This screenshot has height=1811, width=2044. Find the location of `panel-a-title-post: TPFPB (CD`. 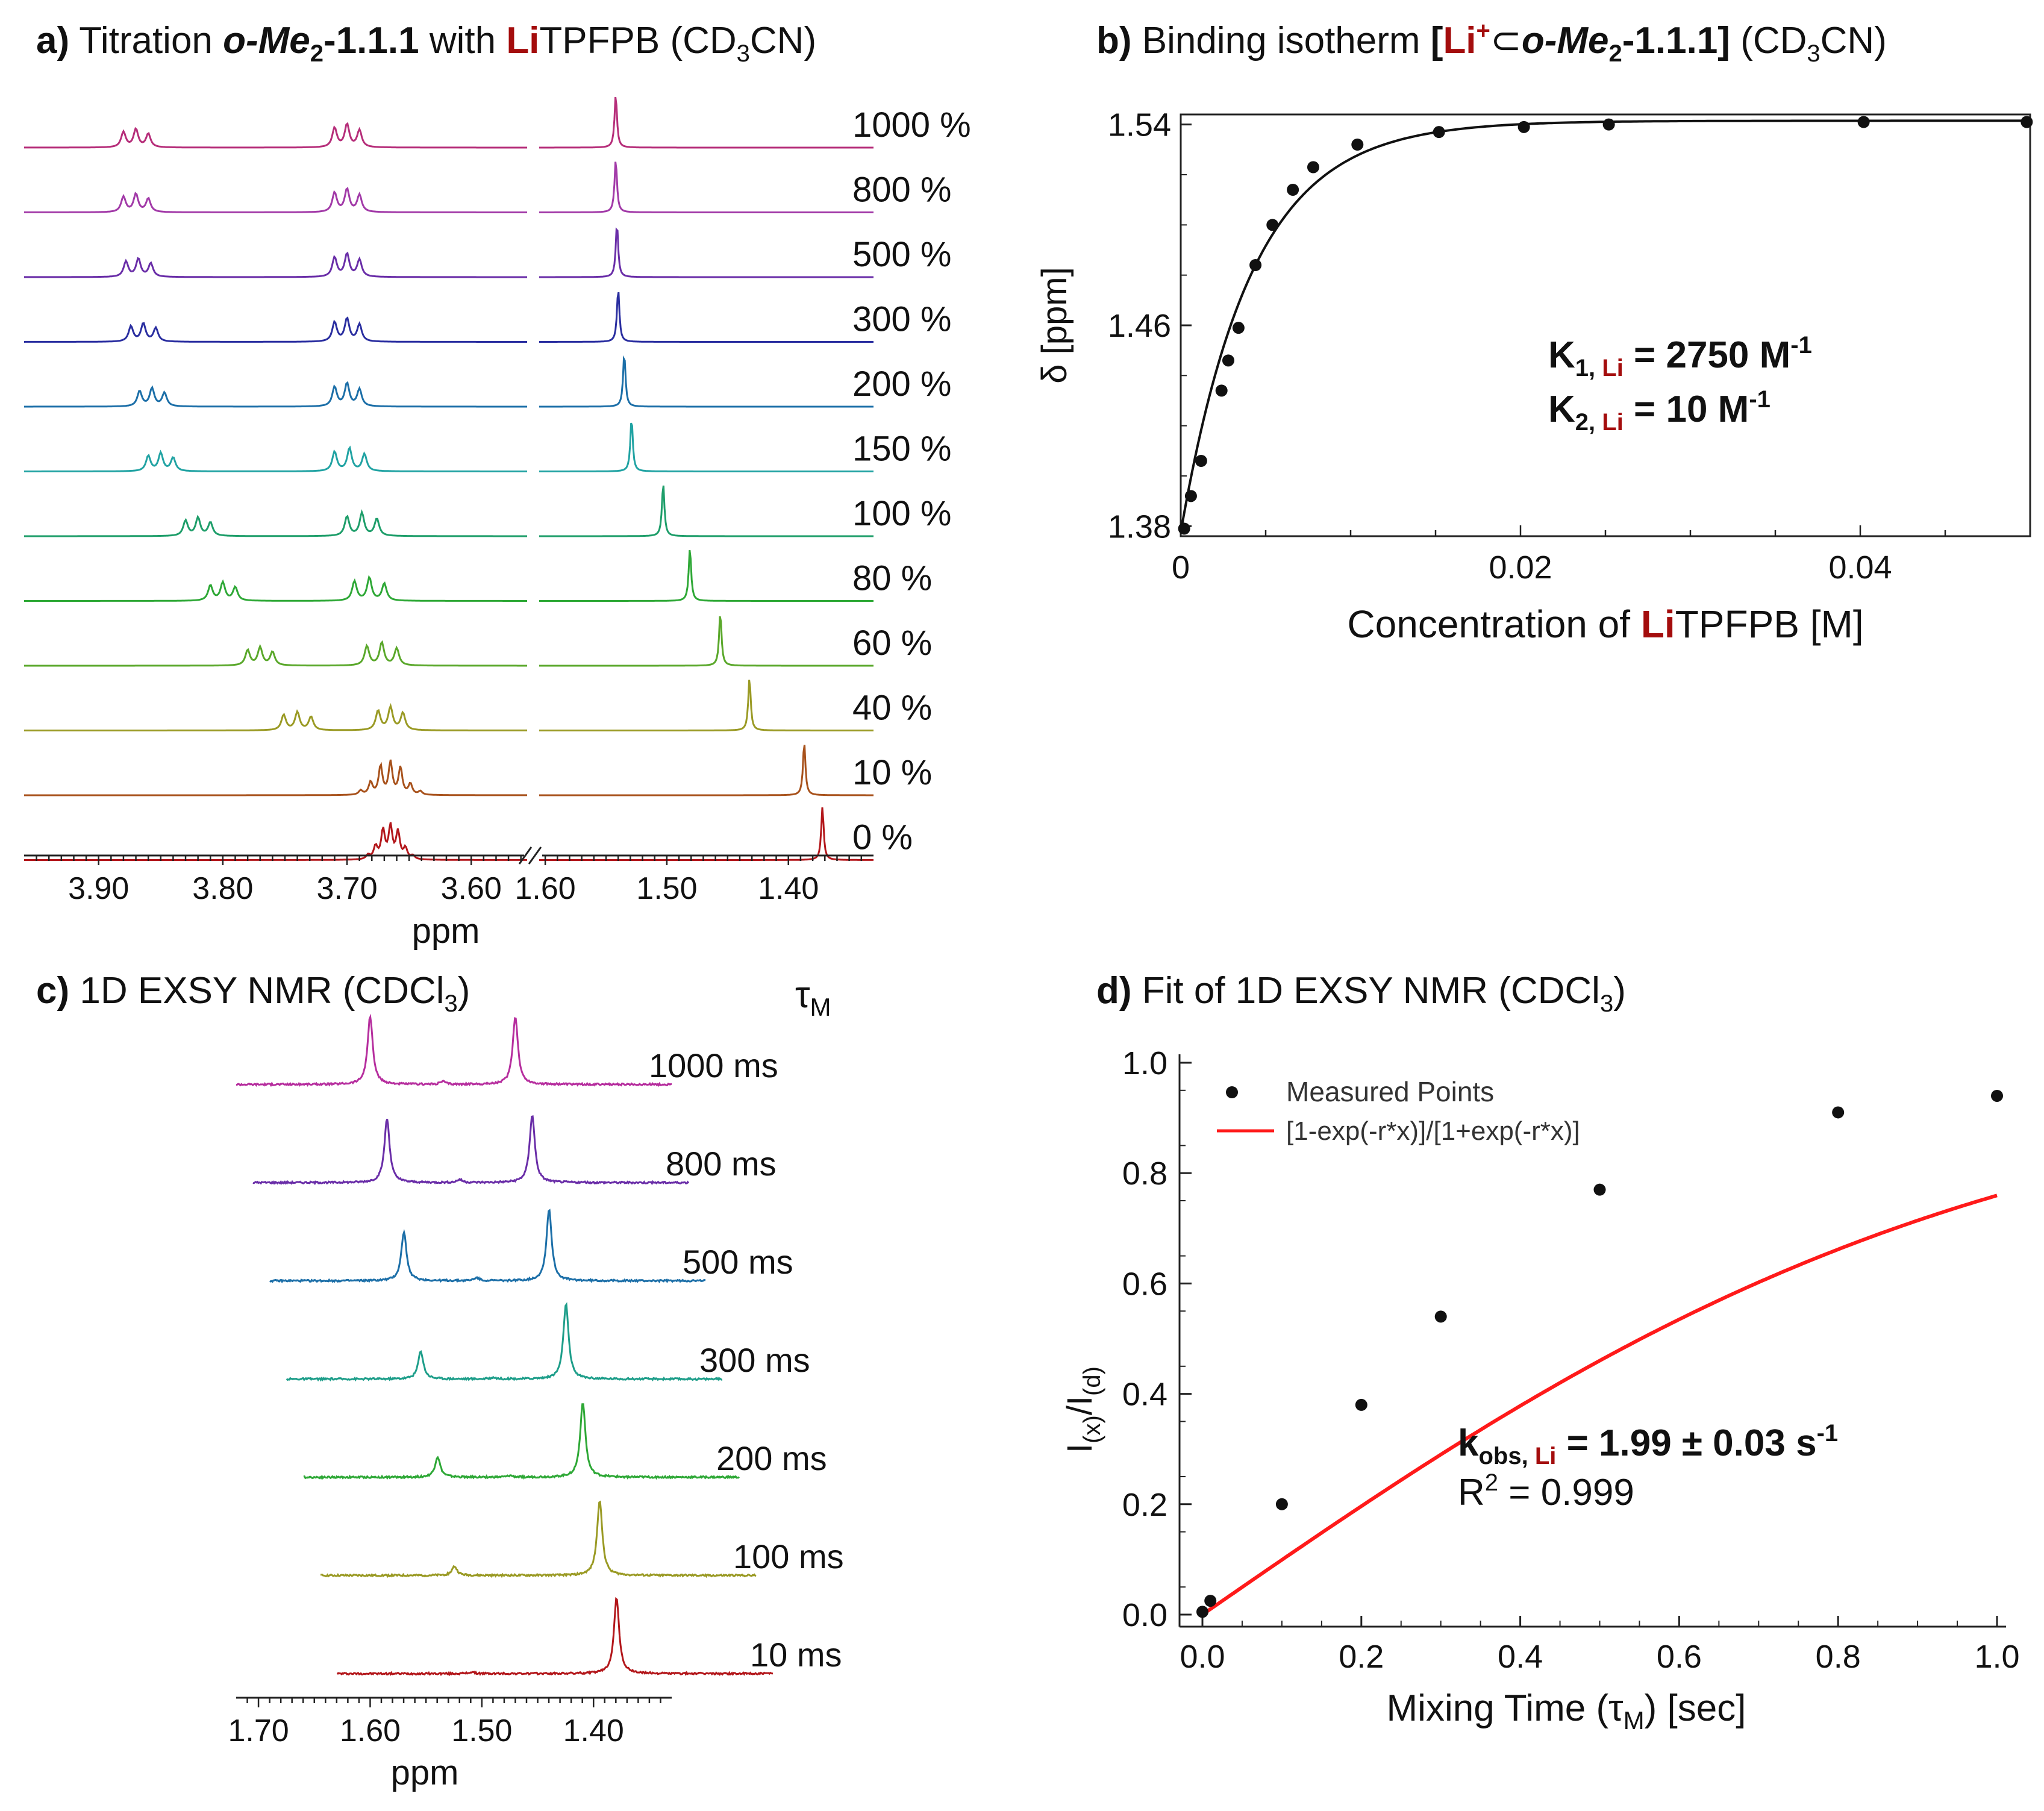

panel-a-title-post: TPFPB (CD is located at coordinates (637, 40).